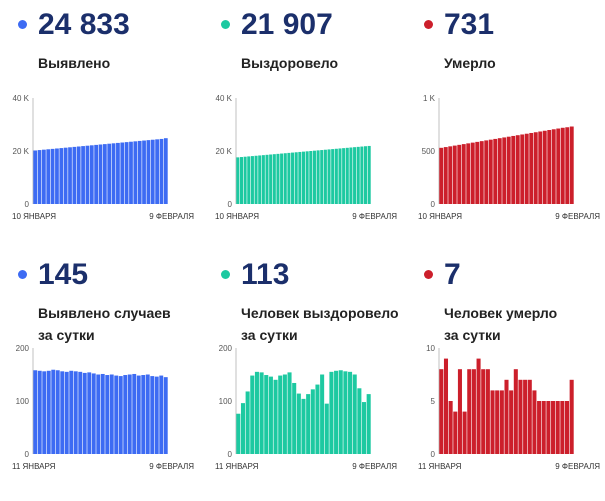 The height and width of the screenshot is (501, 605). I want to click on stat-label-line: Выявлено, so click(74, 63).